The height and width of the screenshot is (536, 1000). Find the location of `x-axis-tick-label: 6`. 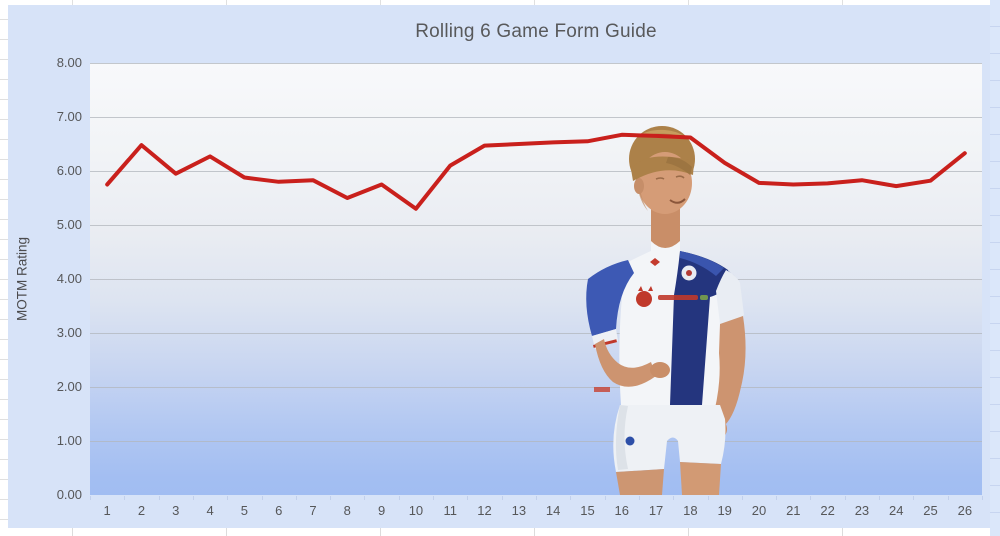

x-axis-tick-label: 6 is located at coordinates (279, 510).